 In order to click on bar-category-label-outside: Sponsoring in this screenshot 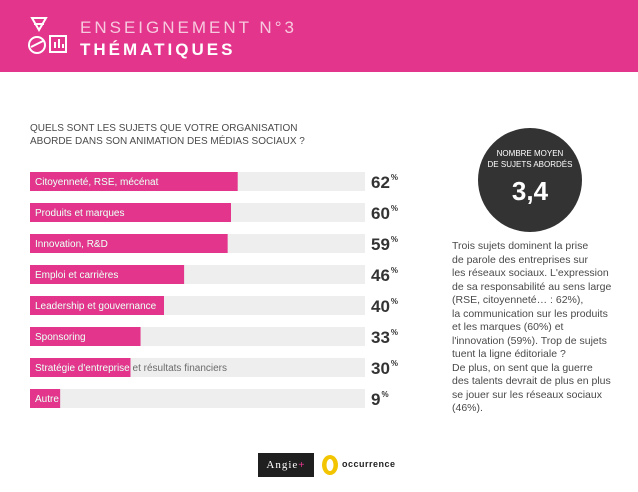, I will do `click(60, 337)`.